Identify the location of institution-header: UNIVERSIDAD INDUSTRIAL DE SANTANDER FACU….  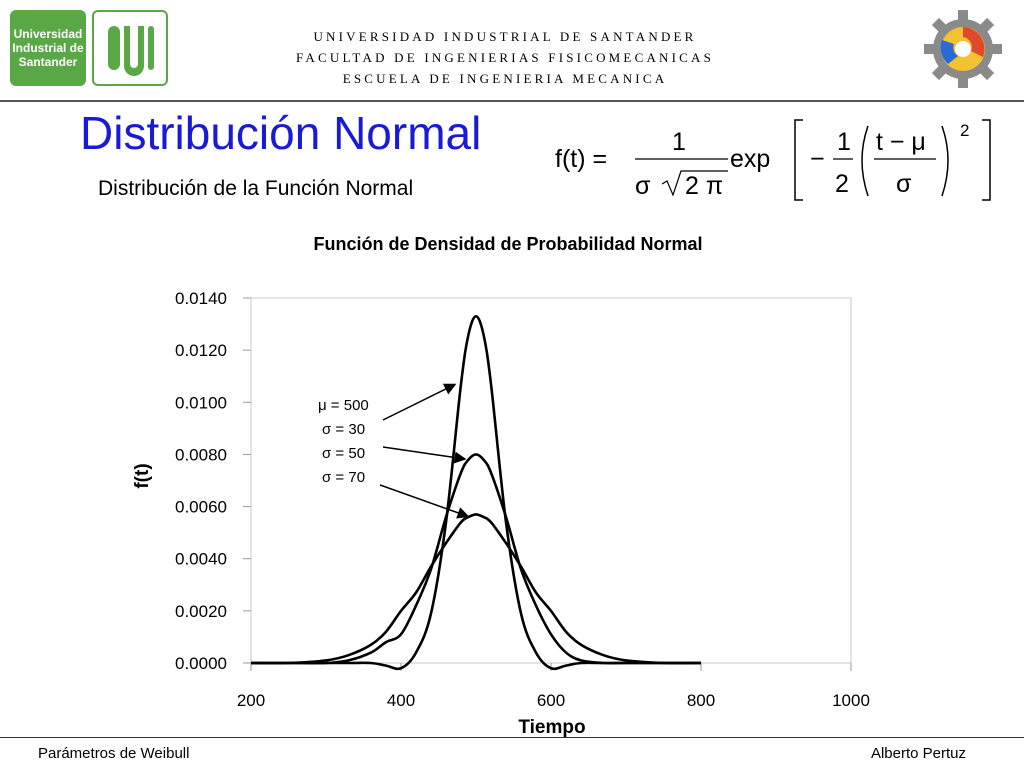
(505, 57).